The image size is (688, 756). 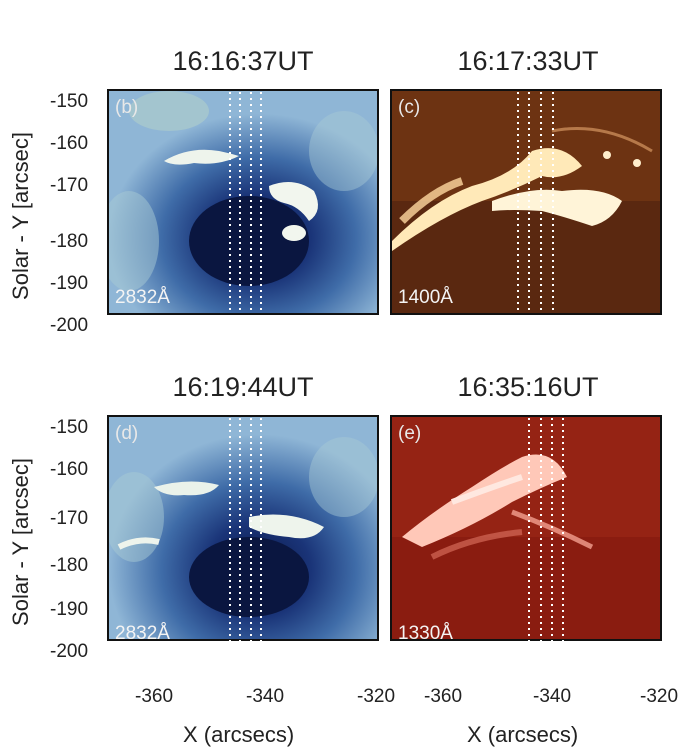 What do you see at coordinates (410, 433) in the screenshot?
I see `panel-e-label: (e)` at bounding box center [410, 433].